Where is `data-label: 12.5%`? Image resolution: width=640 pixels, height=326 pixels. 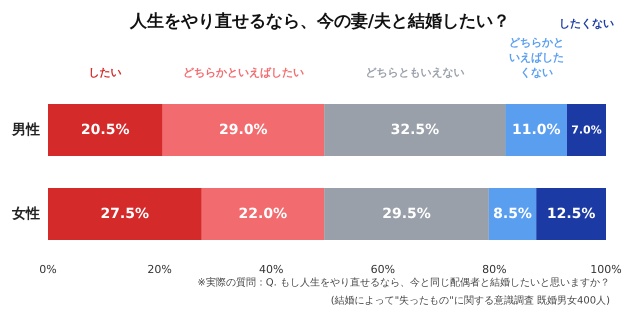
data-label: 12.5% is located at coordinates (571, 214).